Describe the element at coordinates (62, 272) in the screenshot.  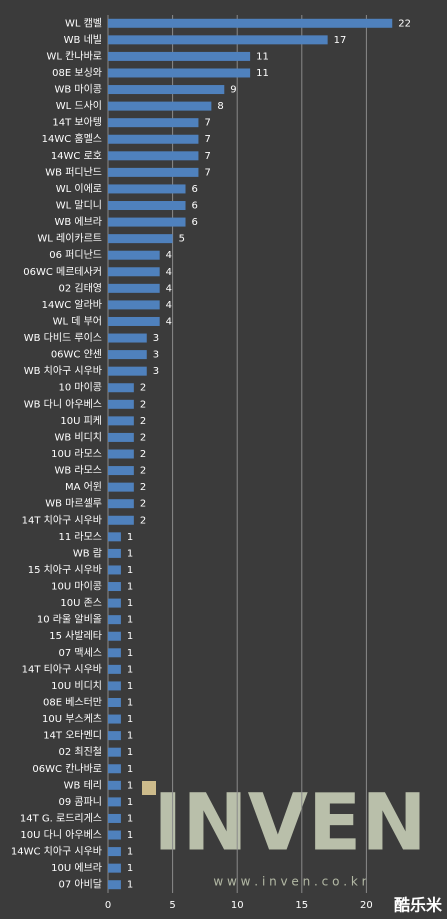
I see `y-tick-label: 06WC 메르테사커` at that location.